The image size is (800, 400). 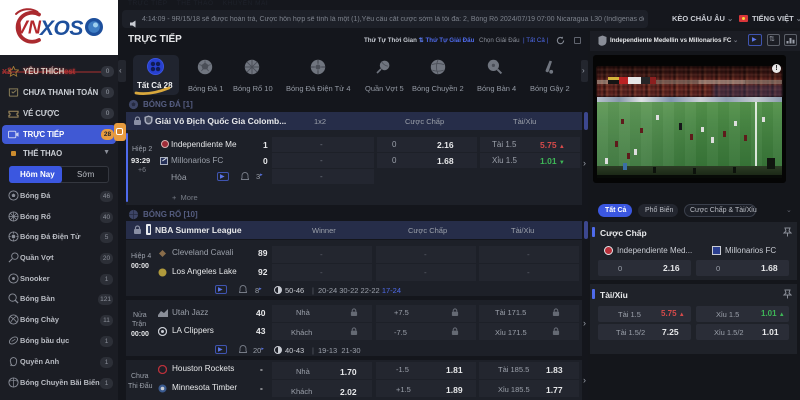 I want to click on svg-text: XOS, so click(x=61, y=28).